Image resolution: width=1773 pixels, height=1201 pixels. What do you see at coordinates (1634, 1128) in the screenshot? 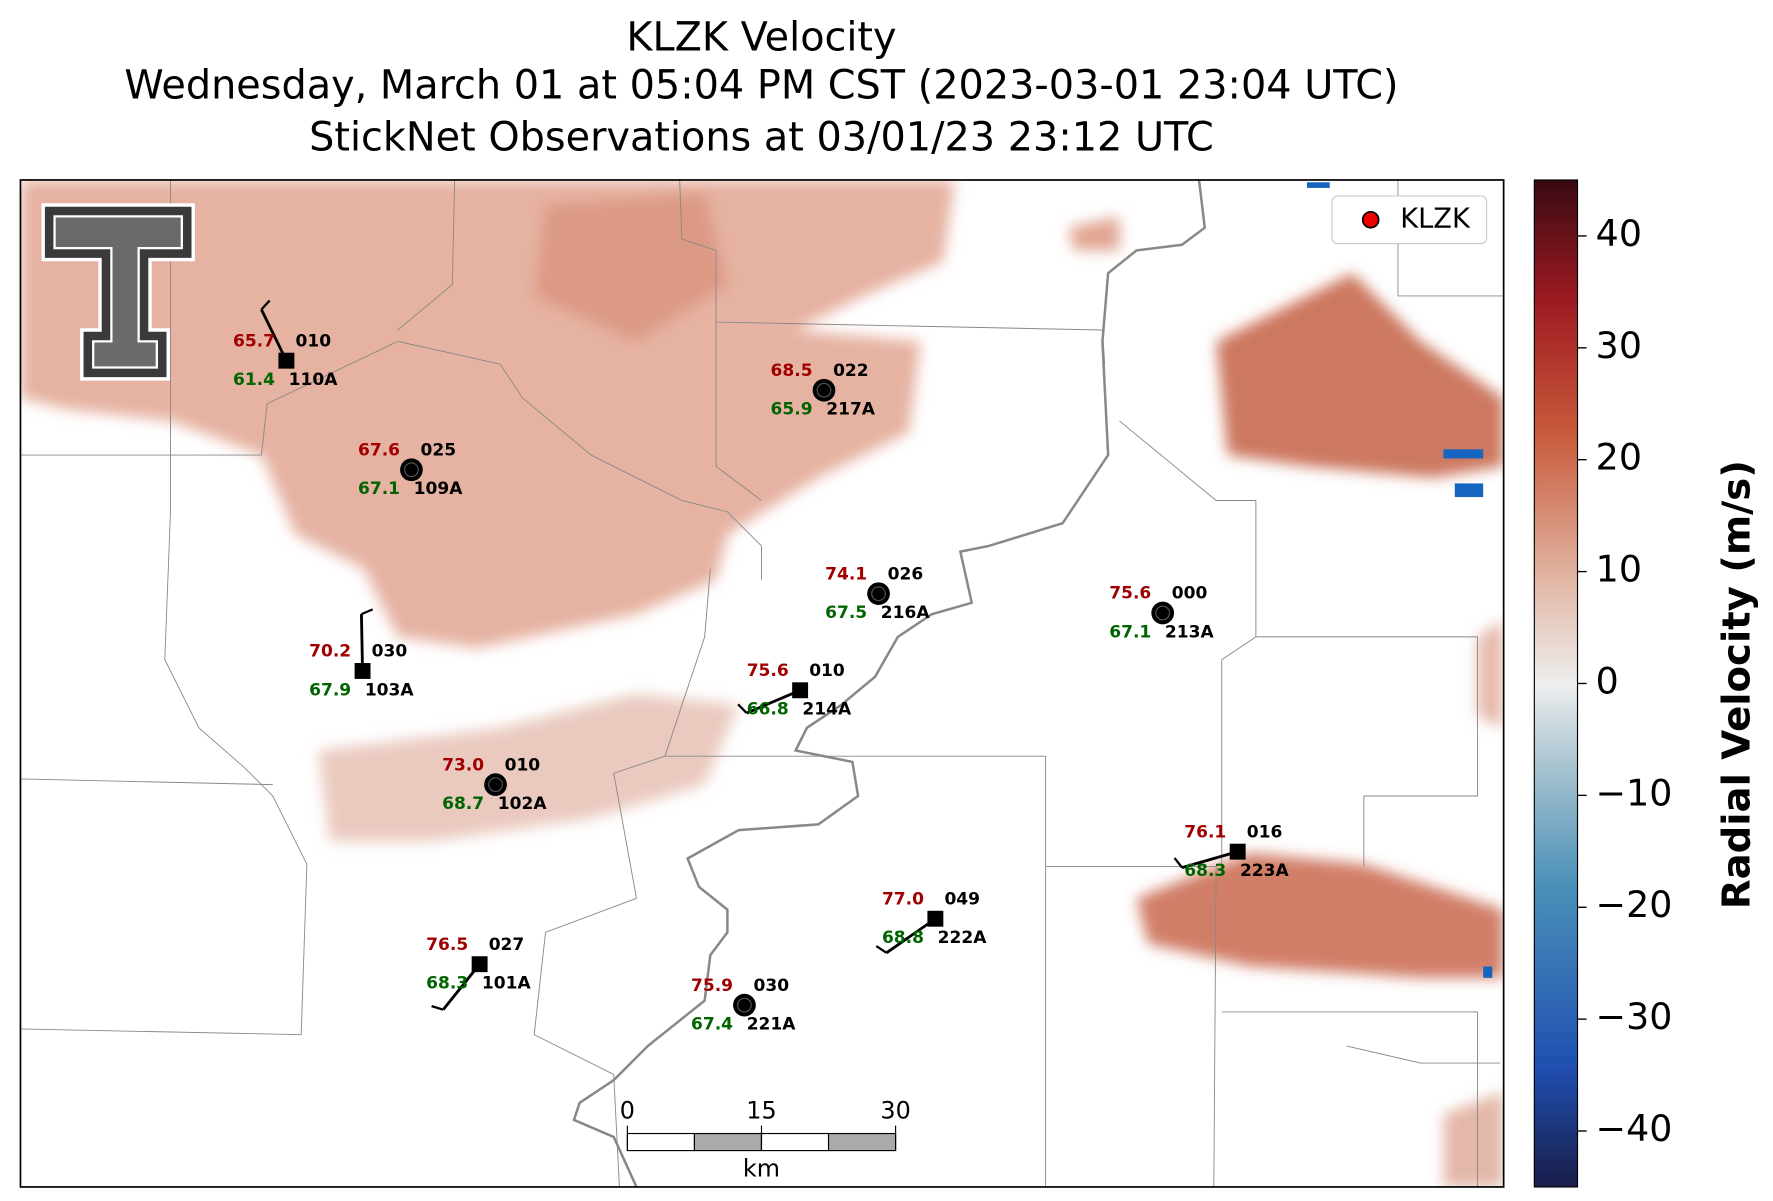
I see `colorbar-tick-label: −40` at bounding box center [1634, 1128].